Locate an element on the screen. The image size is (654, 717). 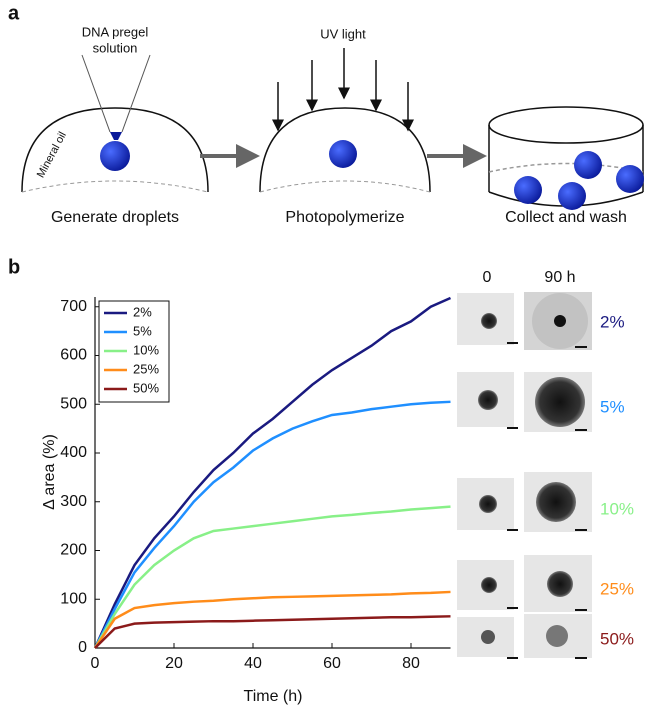
y-axis-label: Δ area (%) is located at coordinates (49, 472).